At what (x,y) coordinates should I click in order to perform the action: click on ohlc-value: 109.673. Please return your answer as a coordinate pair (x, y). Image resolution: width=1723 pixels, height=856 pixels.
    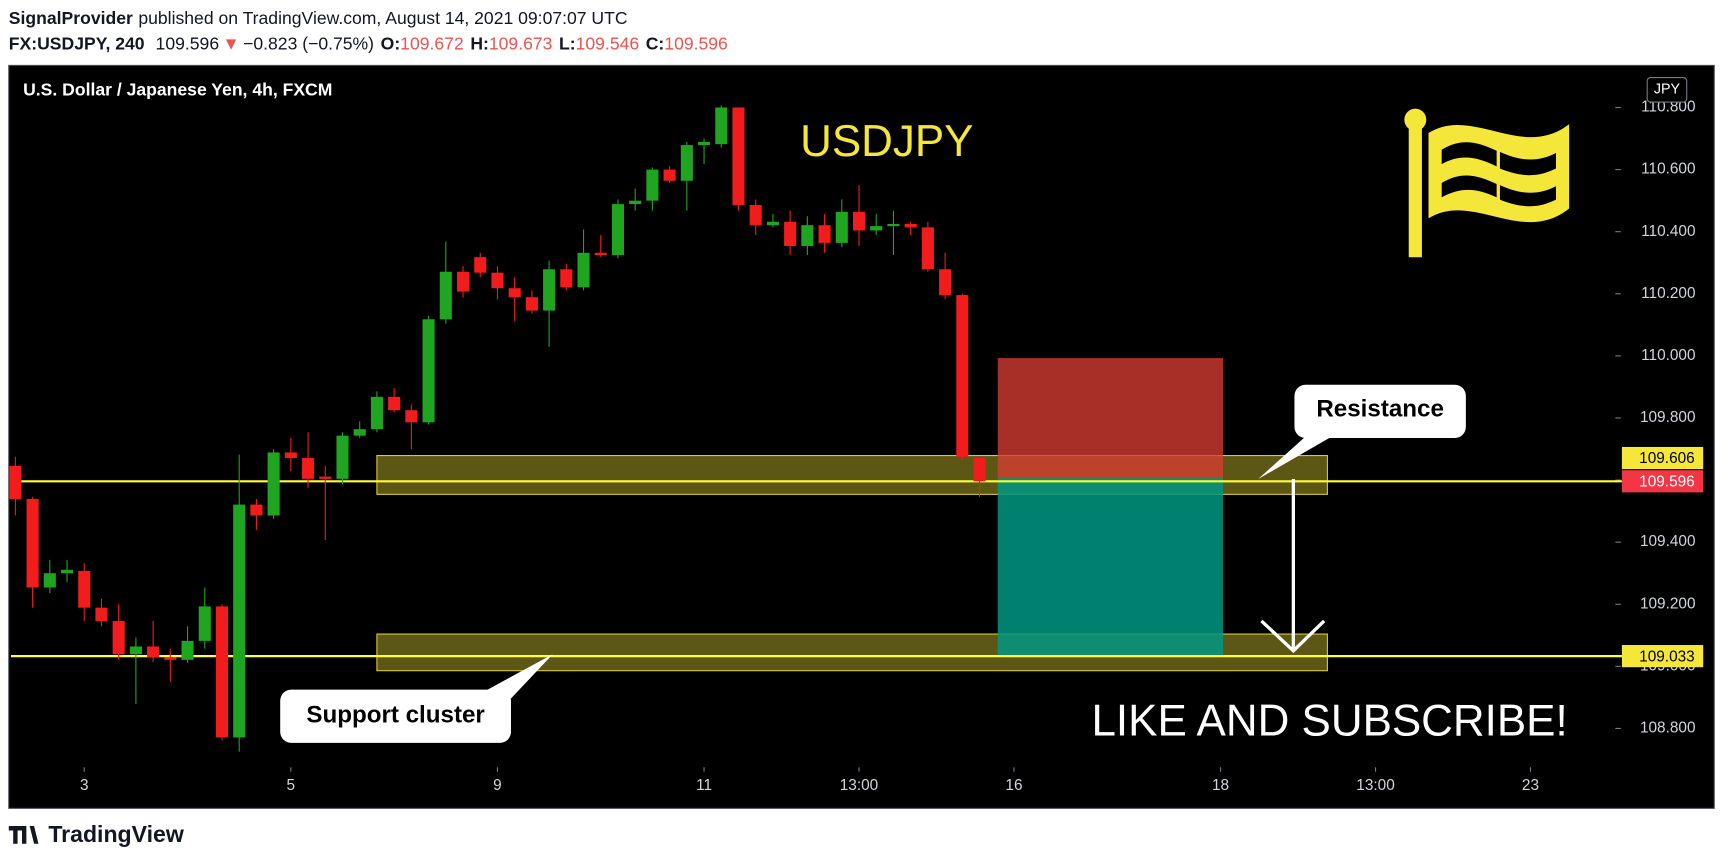
    Looking at the image, I should click on (521, 43).